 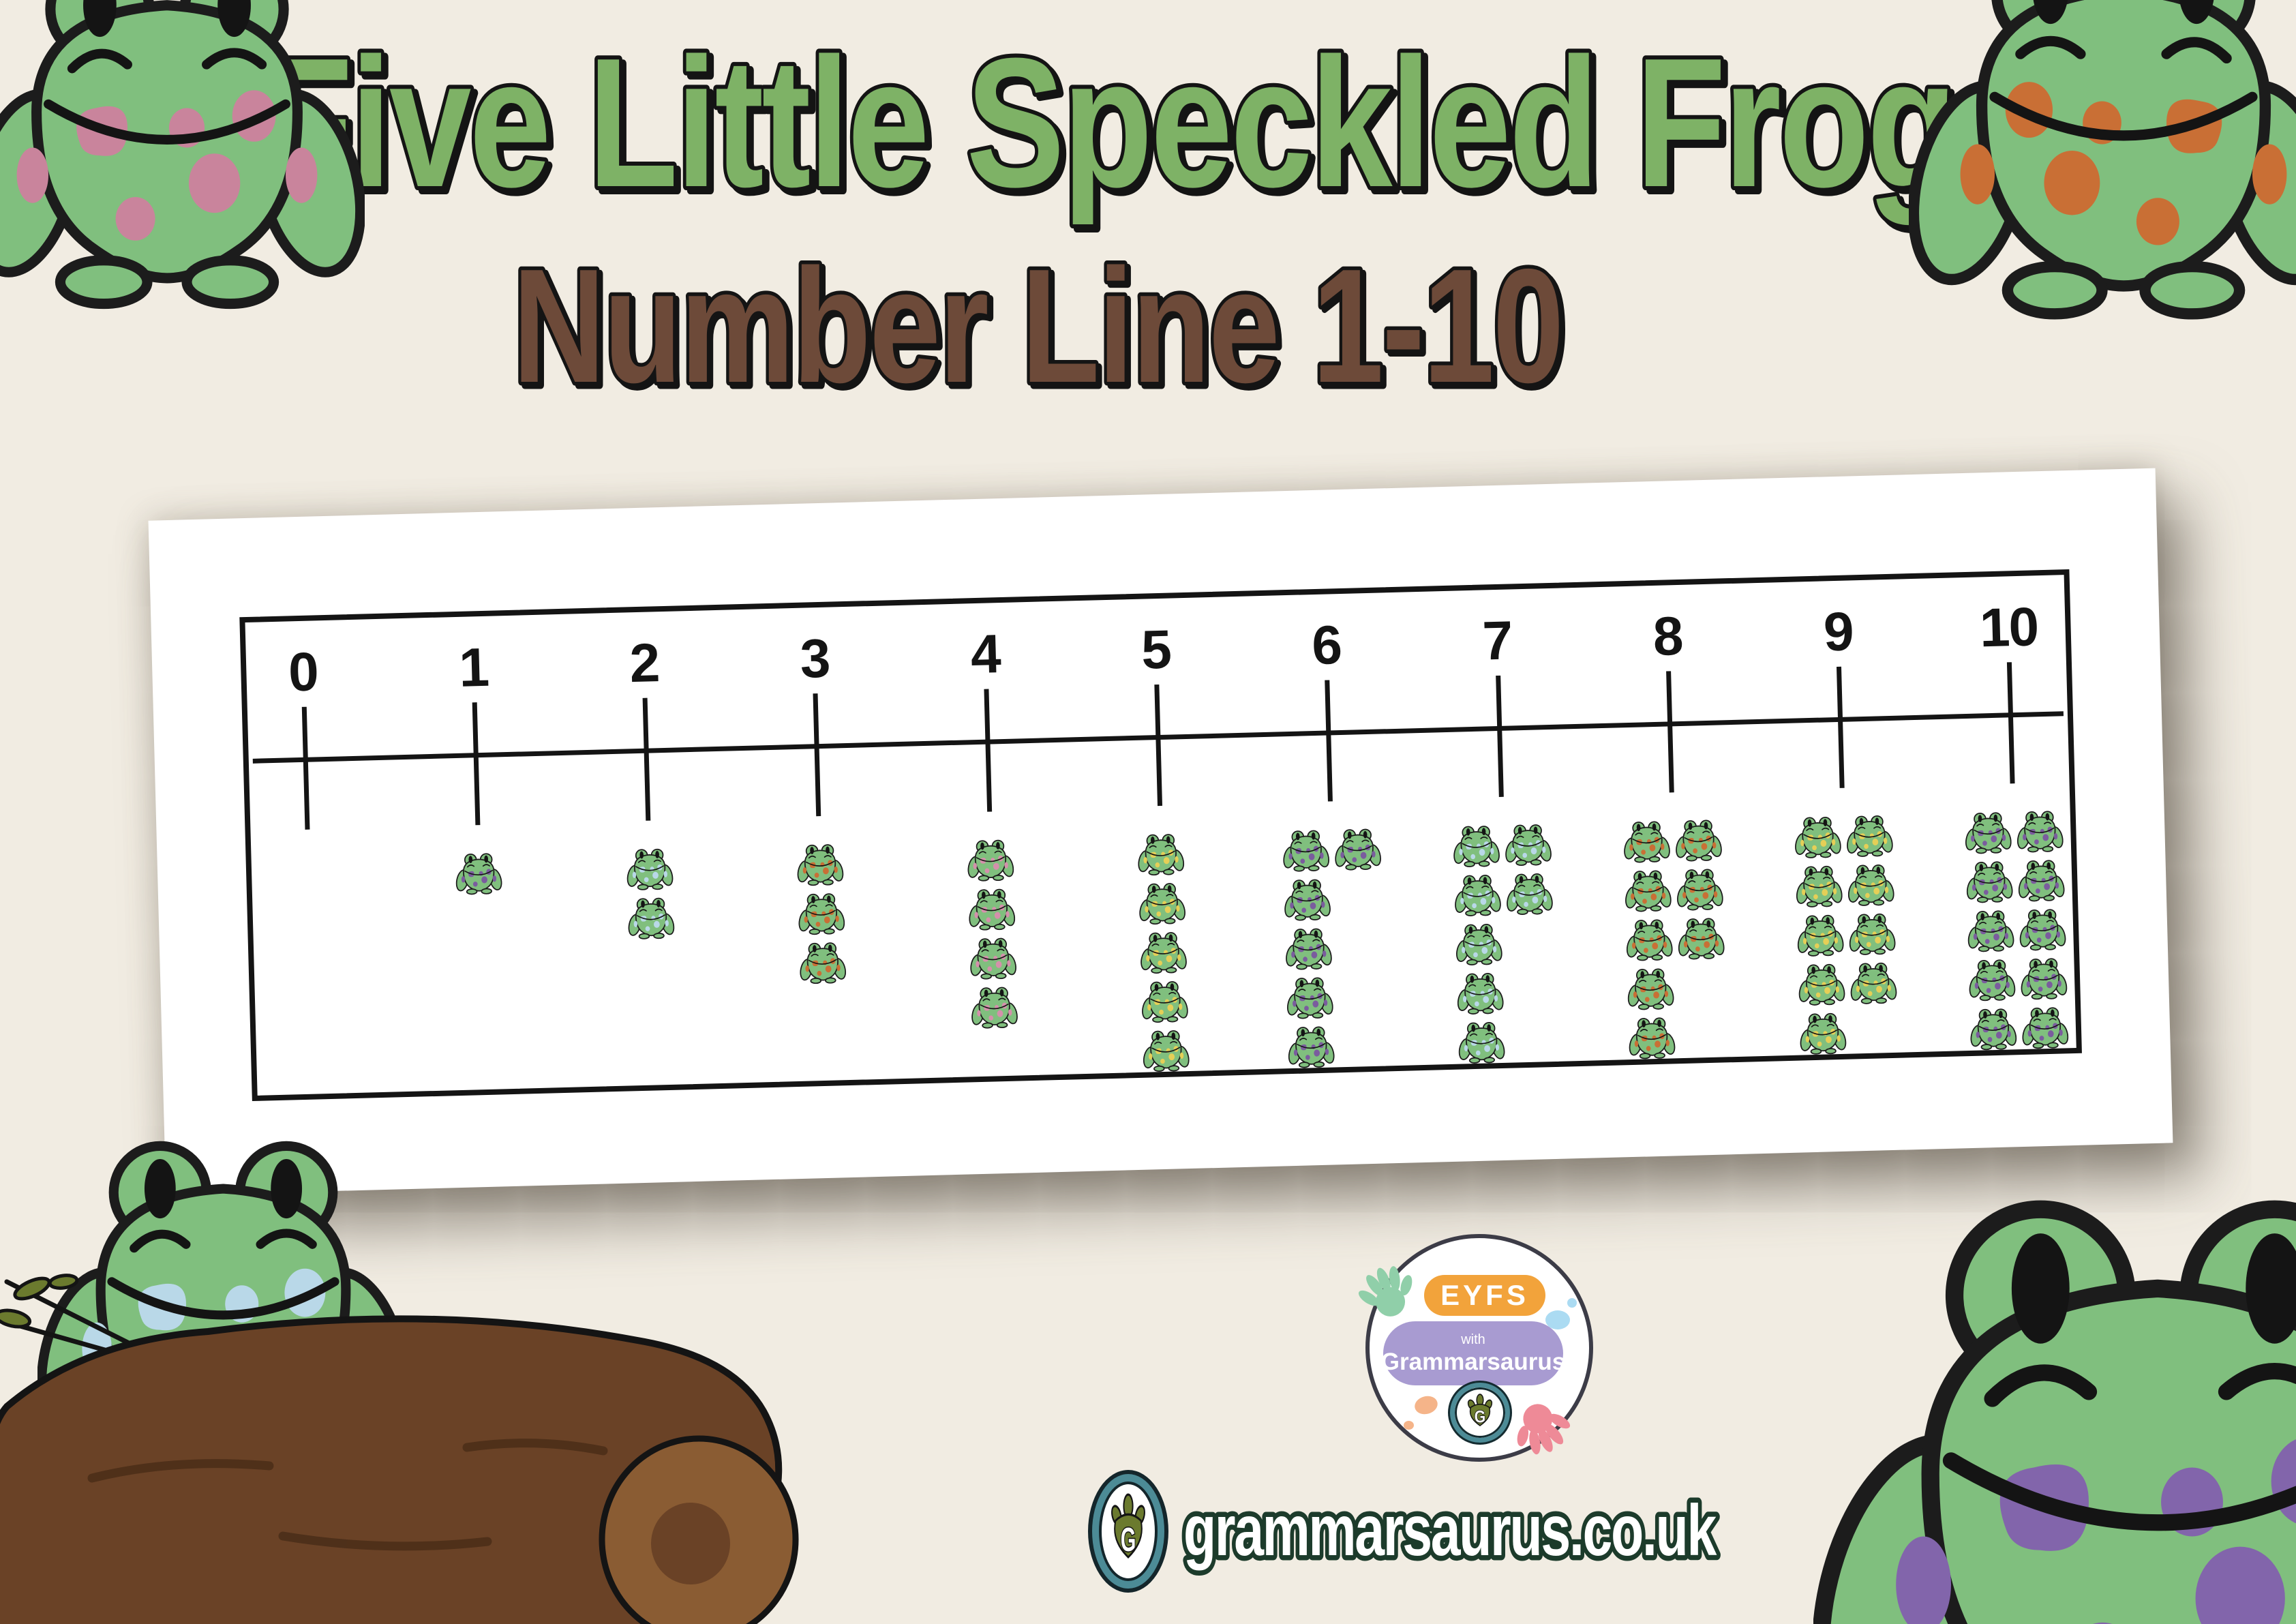 What do you see at coordinates (1473, 1339) in the screenshot?
I see `badge-with-label: with` at bounding box center [1473, 1339].